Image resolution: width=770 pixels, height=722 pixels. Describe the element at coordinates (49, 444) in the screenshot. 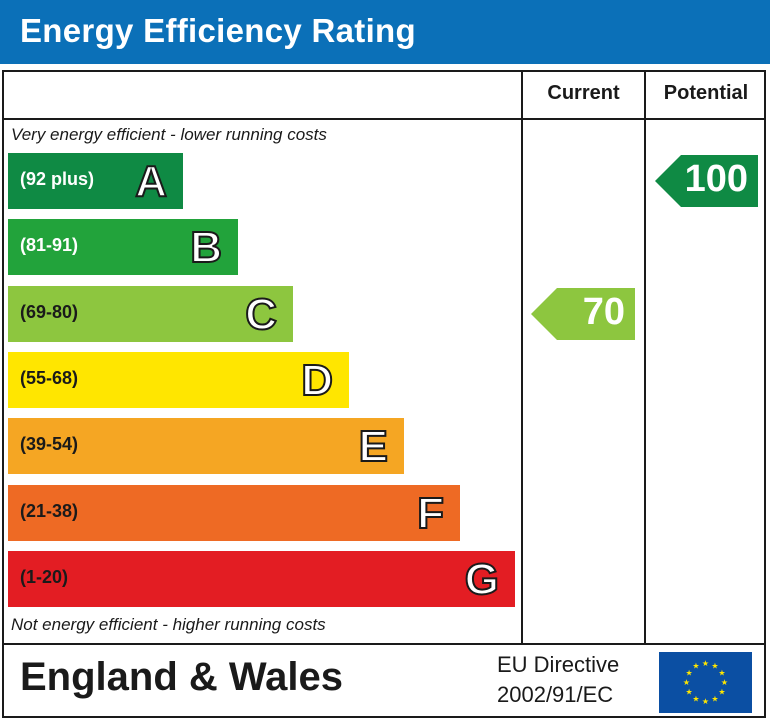

I see `band-range-label: (39-54)` at that location.